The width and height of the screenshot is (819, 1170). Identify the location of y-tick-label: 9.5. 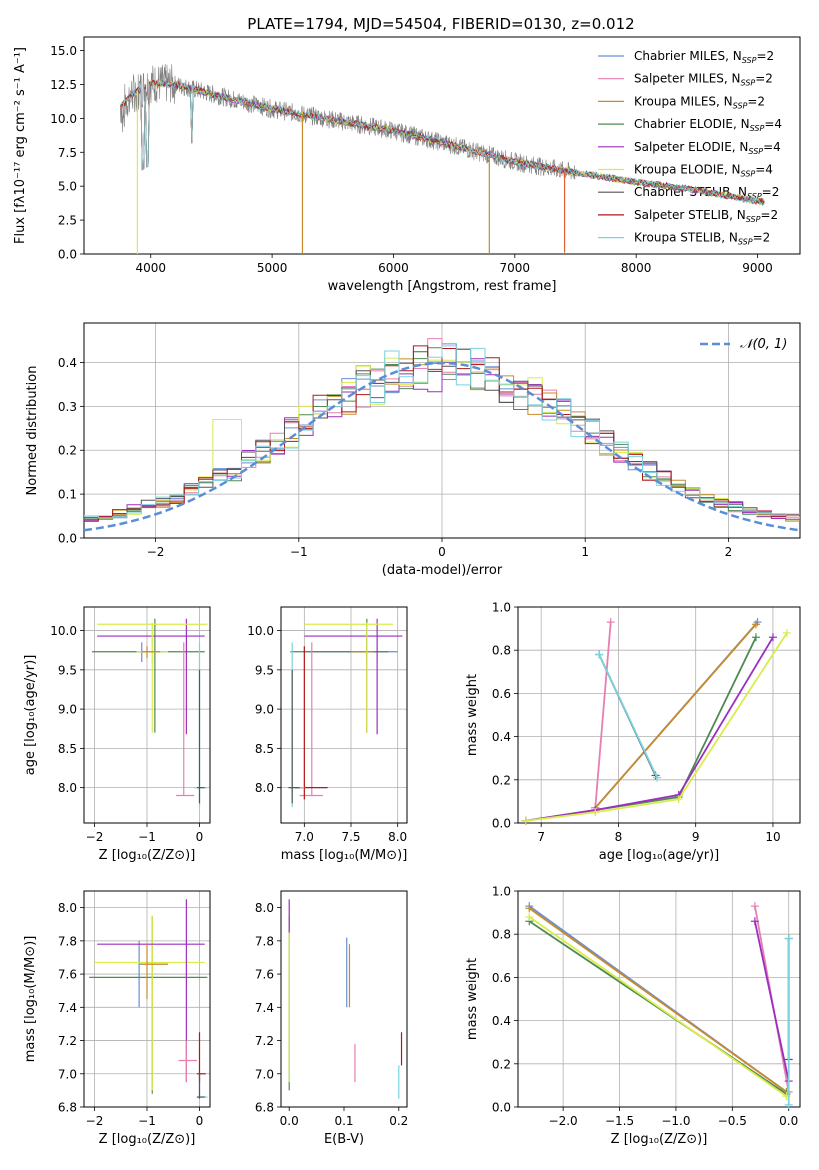
(264, 670).